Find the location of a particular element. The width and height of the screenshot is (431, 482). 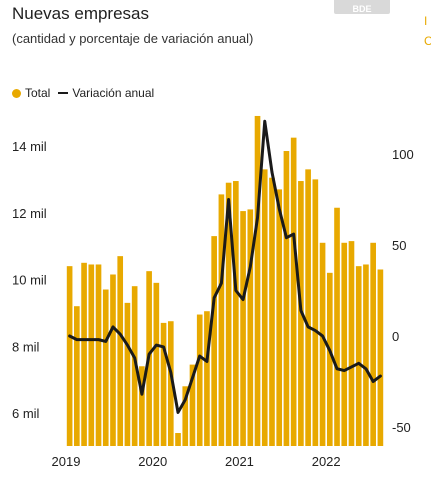

cropped-edge-glyph: I is located at coordinates (426, 21).